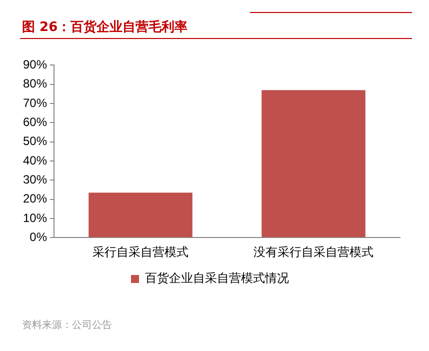 The image size is (429, 351). What do you see at coordinates (35, 217) in the screenshot?
I see `y-tick-label: 10%` at bounding box center [35, 217].